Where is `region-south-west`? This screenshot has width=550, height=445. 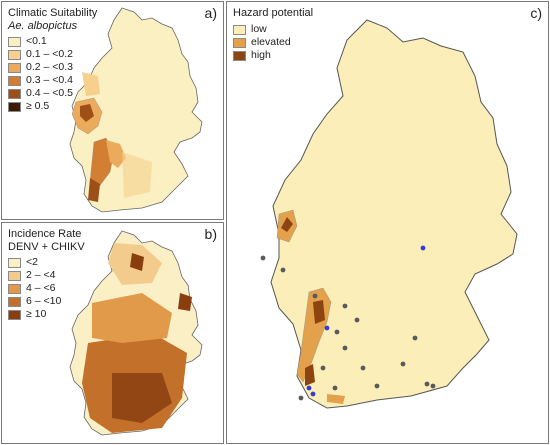 region-south-west is located at coordinates (94, 190).